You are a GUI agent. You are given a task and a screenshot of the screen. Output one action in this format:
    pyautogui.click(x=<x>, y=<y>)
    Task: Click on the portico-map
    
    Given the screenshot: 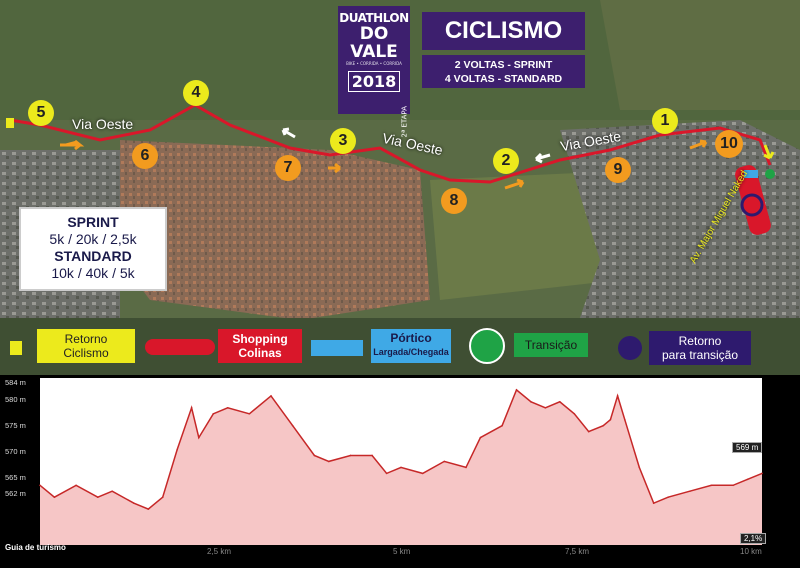 What is the action you would take?
    pyautogui.click(x=751, y=174)
    